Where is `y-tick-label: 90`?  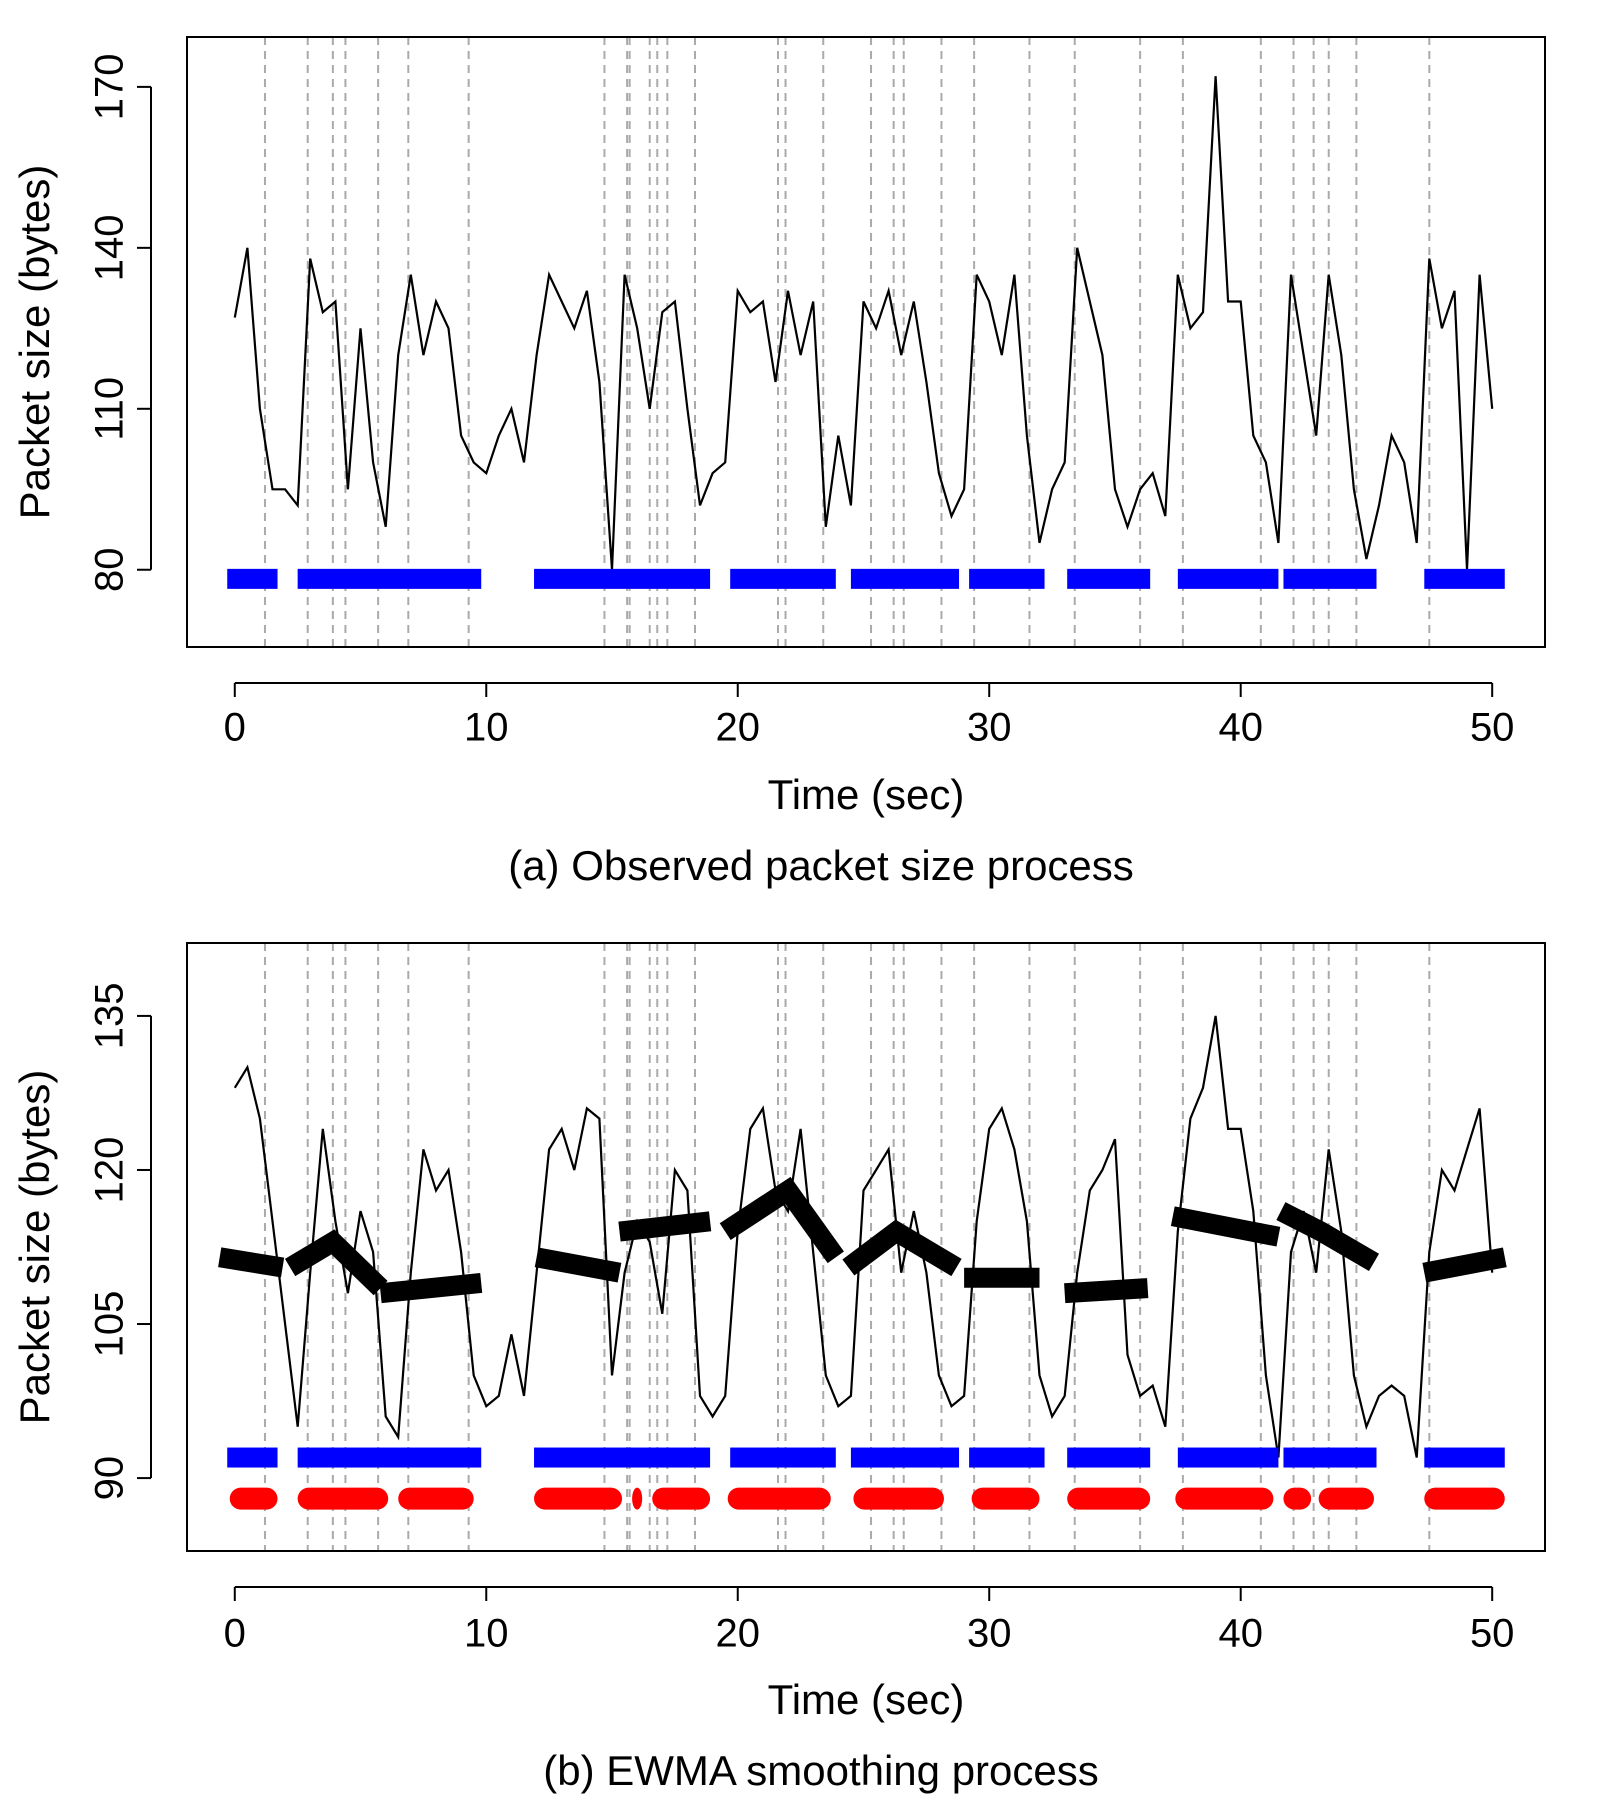
y-tick-label: 90 is located at coordinates (110, 1478).